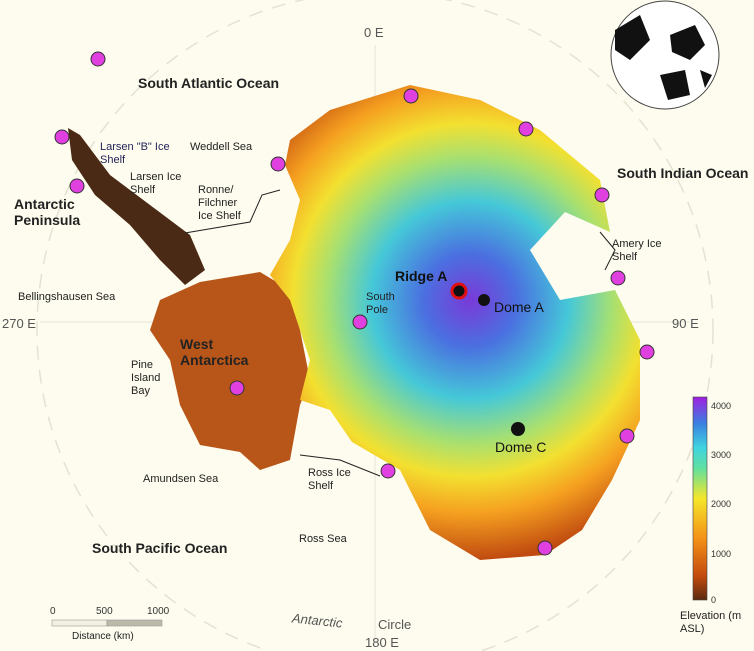  Describe the element at coordinates (156, 183) in the screenshot. I see `place-label: Larsen Ice Shelf` at that location.